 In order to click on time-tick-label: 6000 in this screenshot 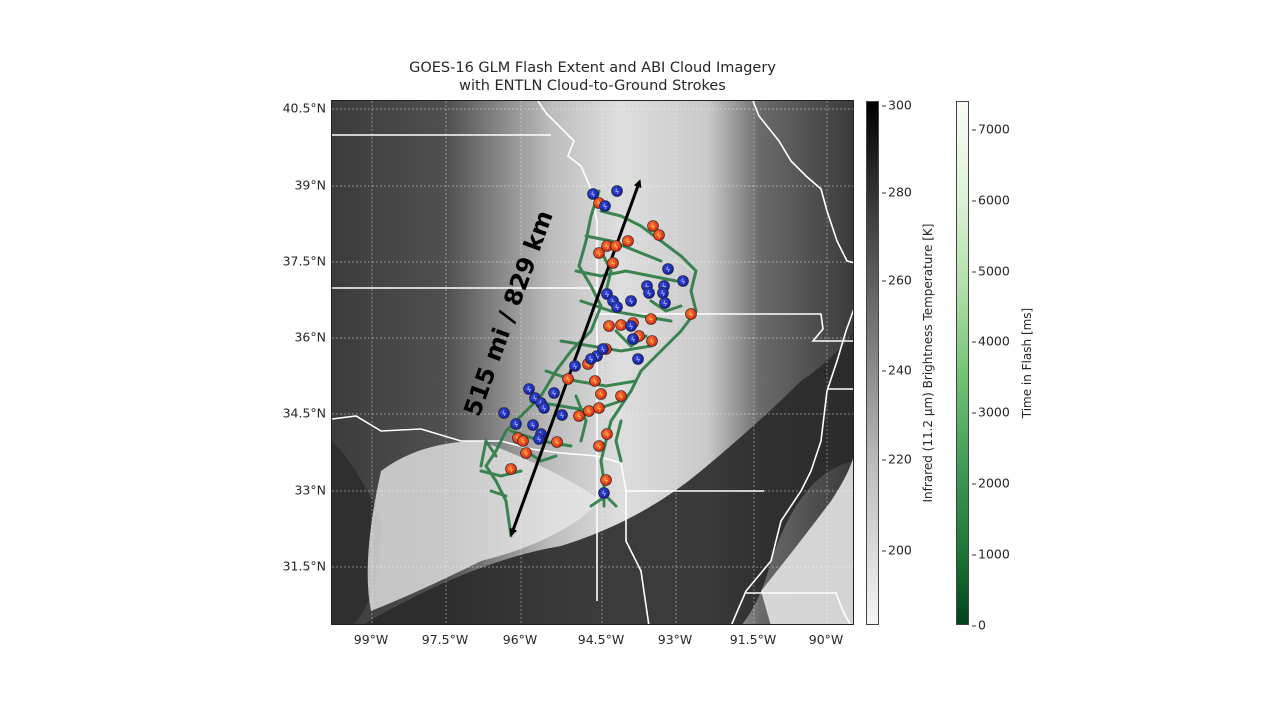, I will do `click(991, 200)`.